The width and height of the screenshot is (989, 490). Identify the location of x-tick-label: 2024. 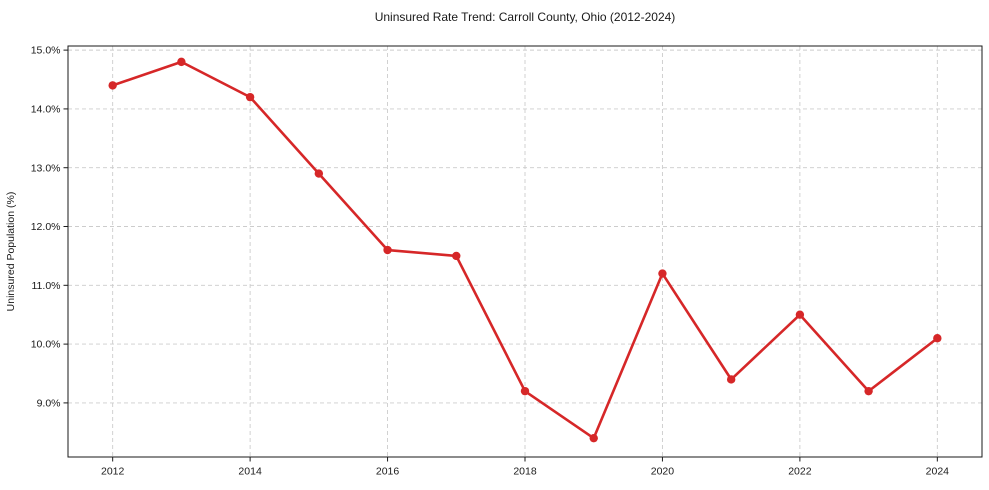
(938, 472).